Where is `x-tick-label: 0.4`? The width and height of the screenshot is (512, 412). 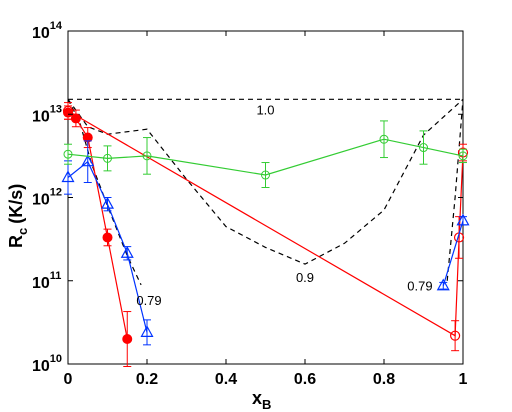
x-tick-label: 0.4 is located at coordinates (226, 379).